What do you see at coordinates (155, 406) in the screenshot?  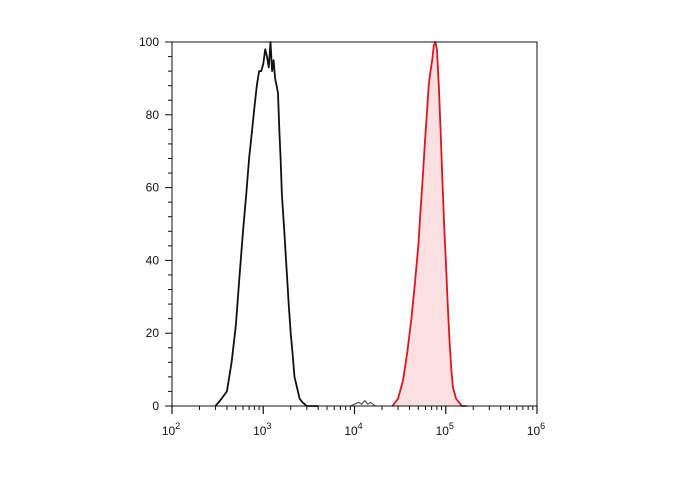 I see `y-tick-label: 0` at bounding box center [155, 406].